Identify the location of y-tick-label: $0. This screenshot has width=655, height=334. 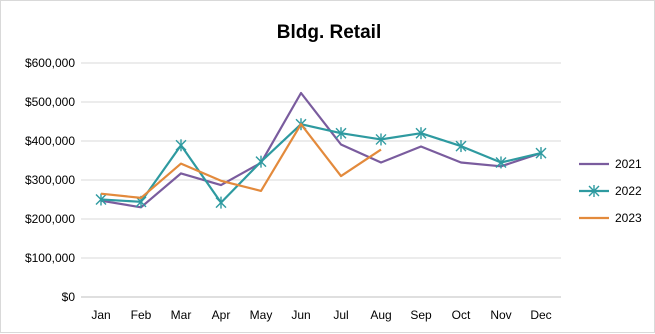
(69, 297).